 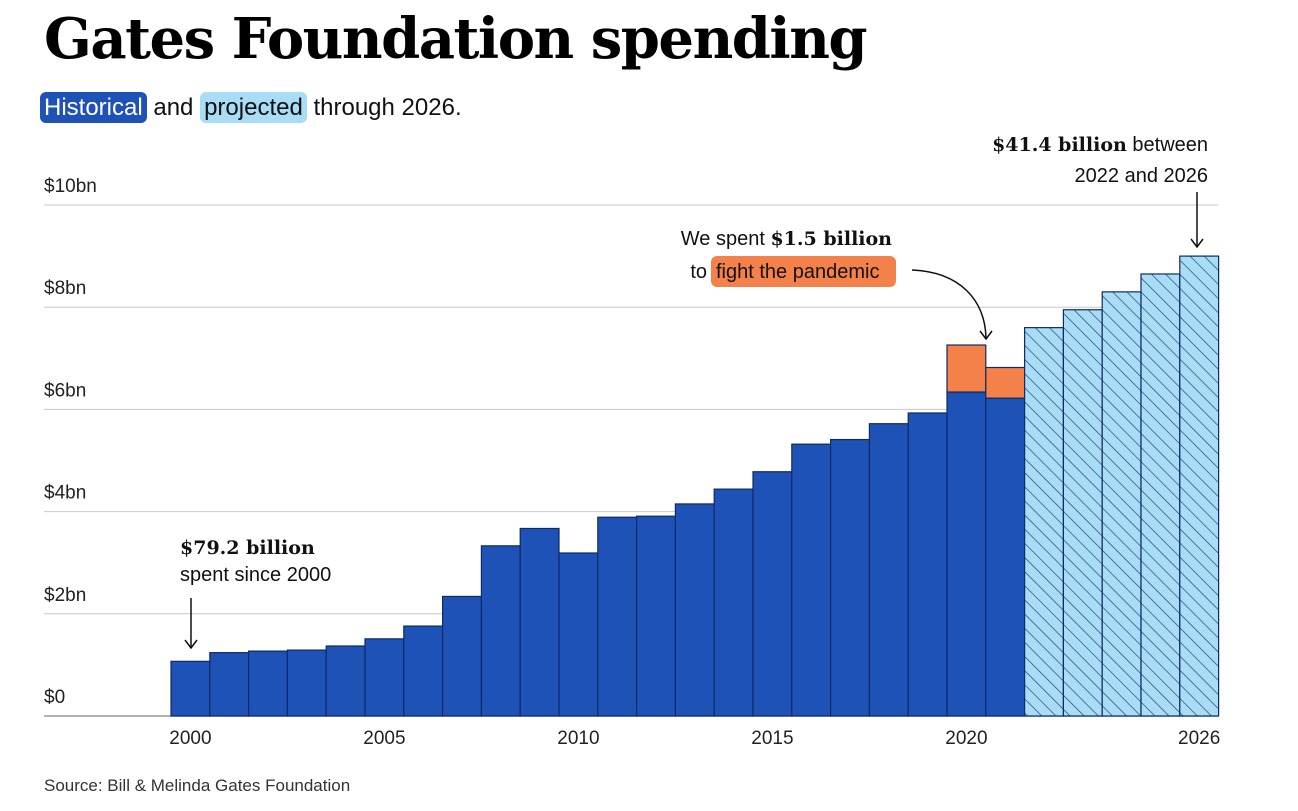 I want to click on annotation-since2000-text: spent since 2000, so click(x=255, y=575).